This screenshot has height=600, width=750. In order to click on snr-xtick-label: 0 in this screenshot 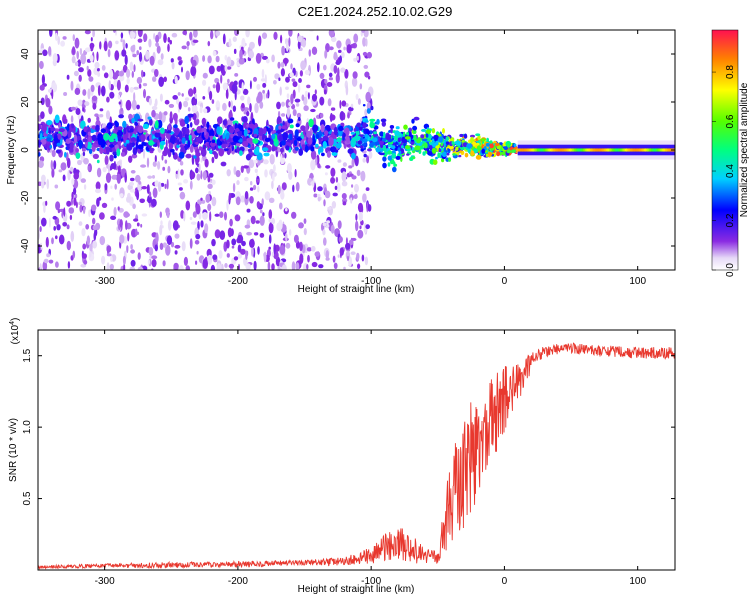, I will do `click(505, 581)`.